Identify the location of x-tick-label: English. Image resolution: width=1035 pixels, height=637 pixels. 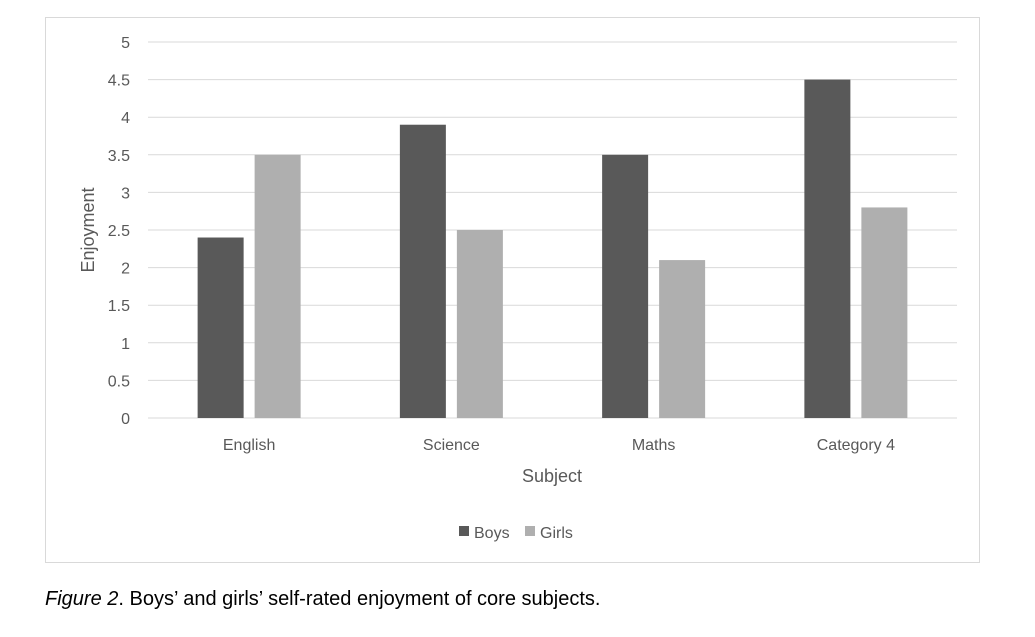
(249, 445).